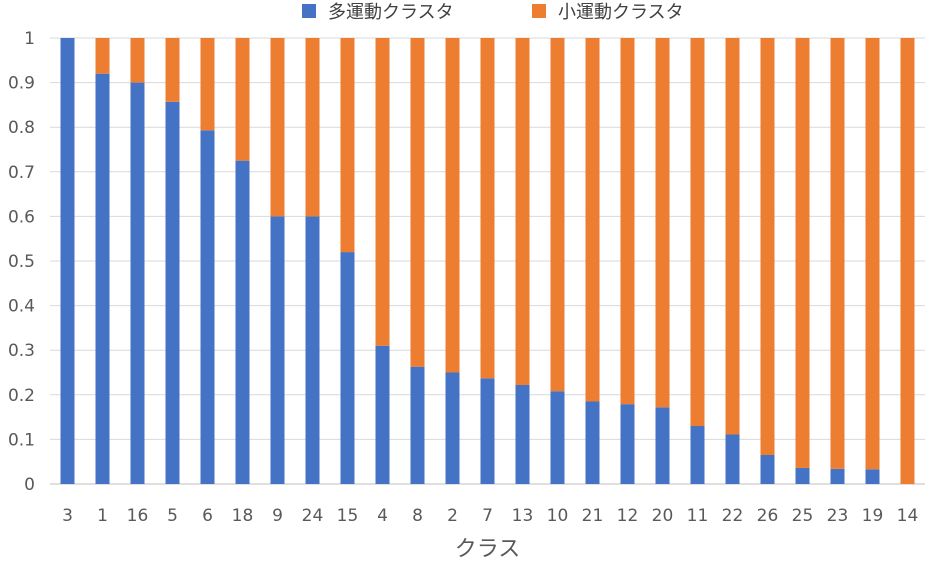 This screenshot has width=934, height=563. Describe the element at coordinates (67, 516) in the screenshot. I see `x-tick-label: 3` at that location.